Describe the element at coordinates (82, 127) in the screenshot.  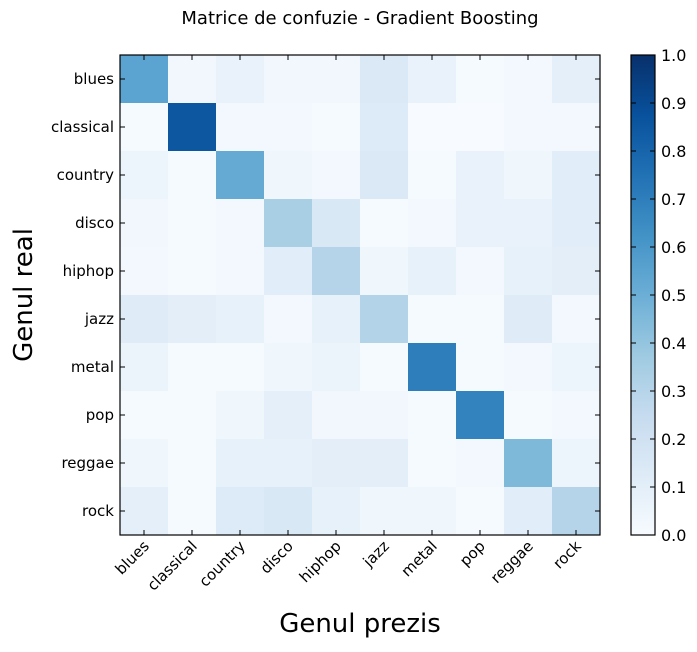
I see `y-tick-label: classical` at that location.